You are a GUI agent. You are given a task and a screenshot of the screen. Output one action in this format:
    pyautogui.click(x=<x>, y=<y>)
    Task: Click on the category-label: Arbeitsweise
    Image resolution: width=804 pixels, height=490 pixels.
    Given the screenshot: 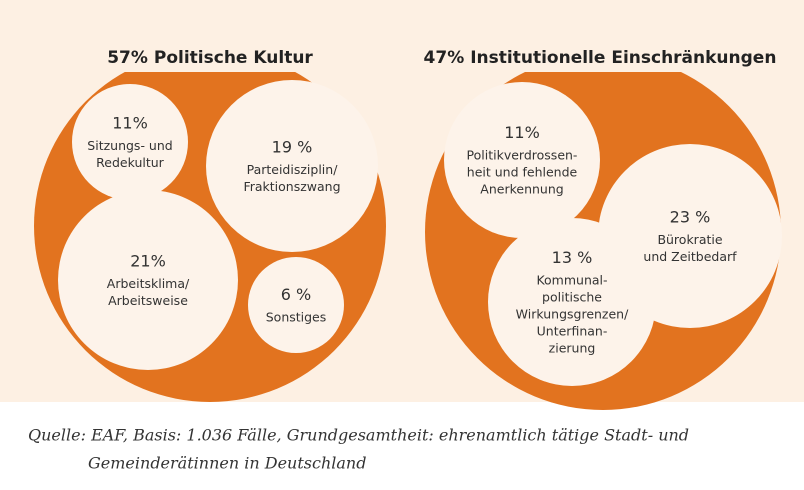 What is the action you would take?
    pyautogui.click(x=148, y=300)
    